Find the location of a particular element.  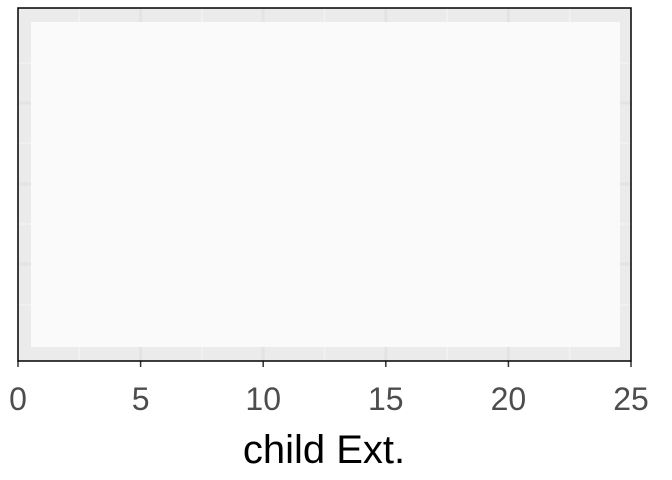

x-tick-label: 0 is located at coordinates (18, 399).